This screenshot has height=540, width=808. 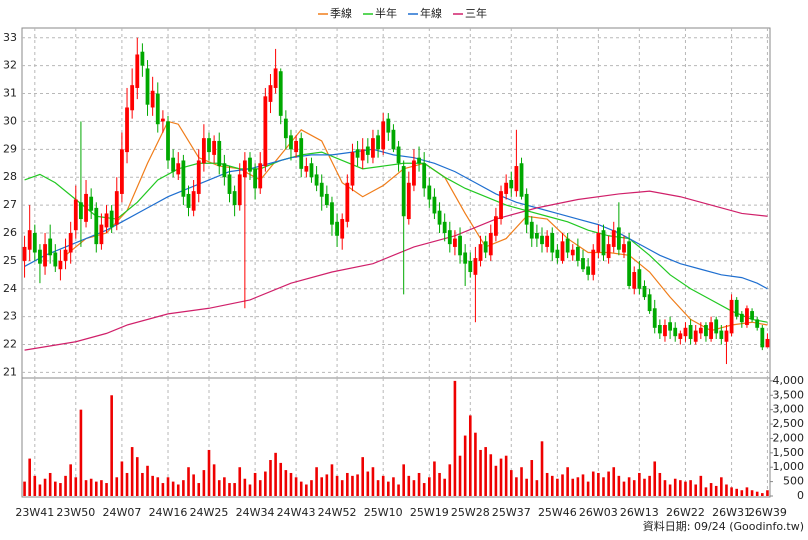 I want to click on x-tick-label: 25W10, so click(x=383, y=512).